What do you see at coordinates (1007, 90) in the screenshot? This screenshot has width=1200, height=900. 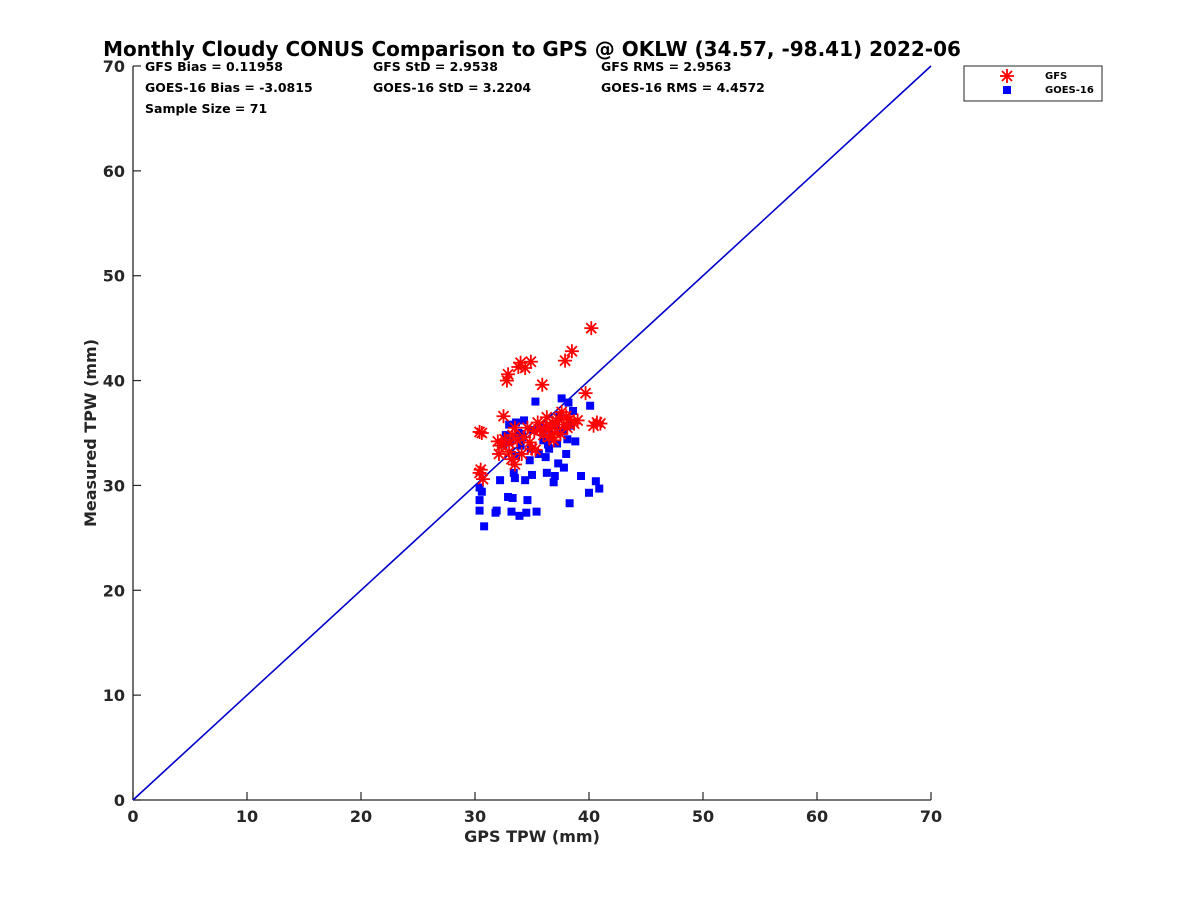 I see `legend-marker-goes16` at bounding box center [1007, 90].